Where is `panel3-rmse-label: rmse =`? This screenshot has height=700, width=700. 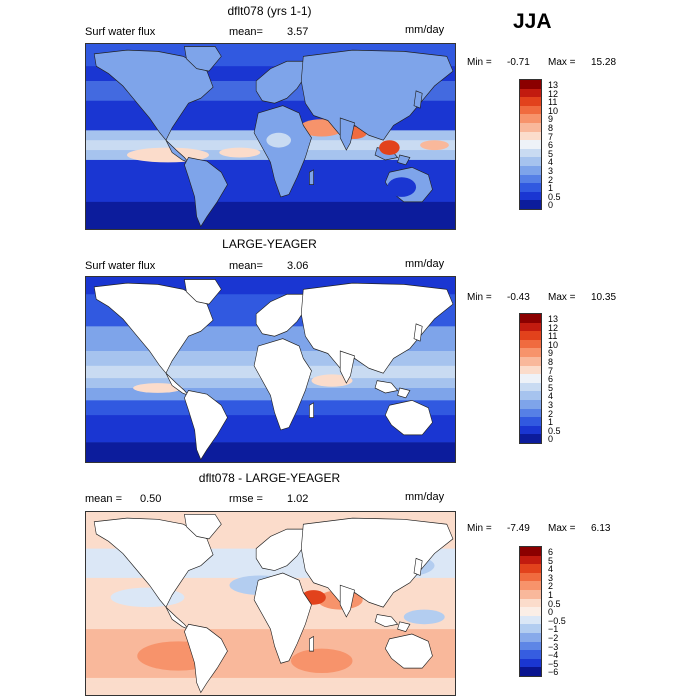 panel3-rmse-label: rmse = is located at coordinates (246, 499).